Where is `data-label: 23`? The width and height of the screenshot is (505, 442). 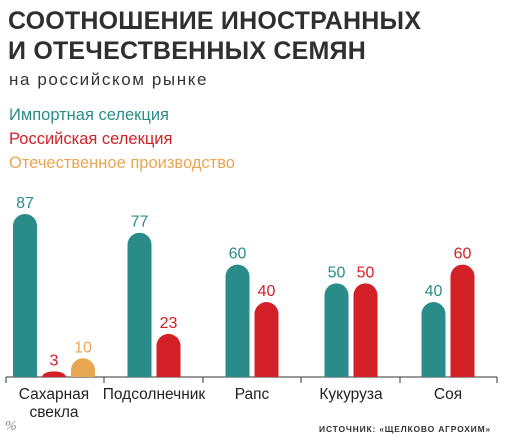 data-label: 23 is located at coordinates (169, 323).